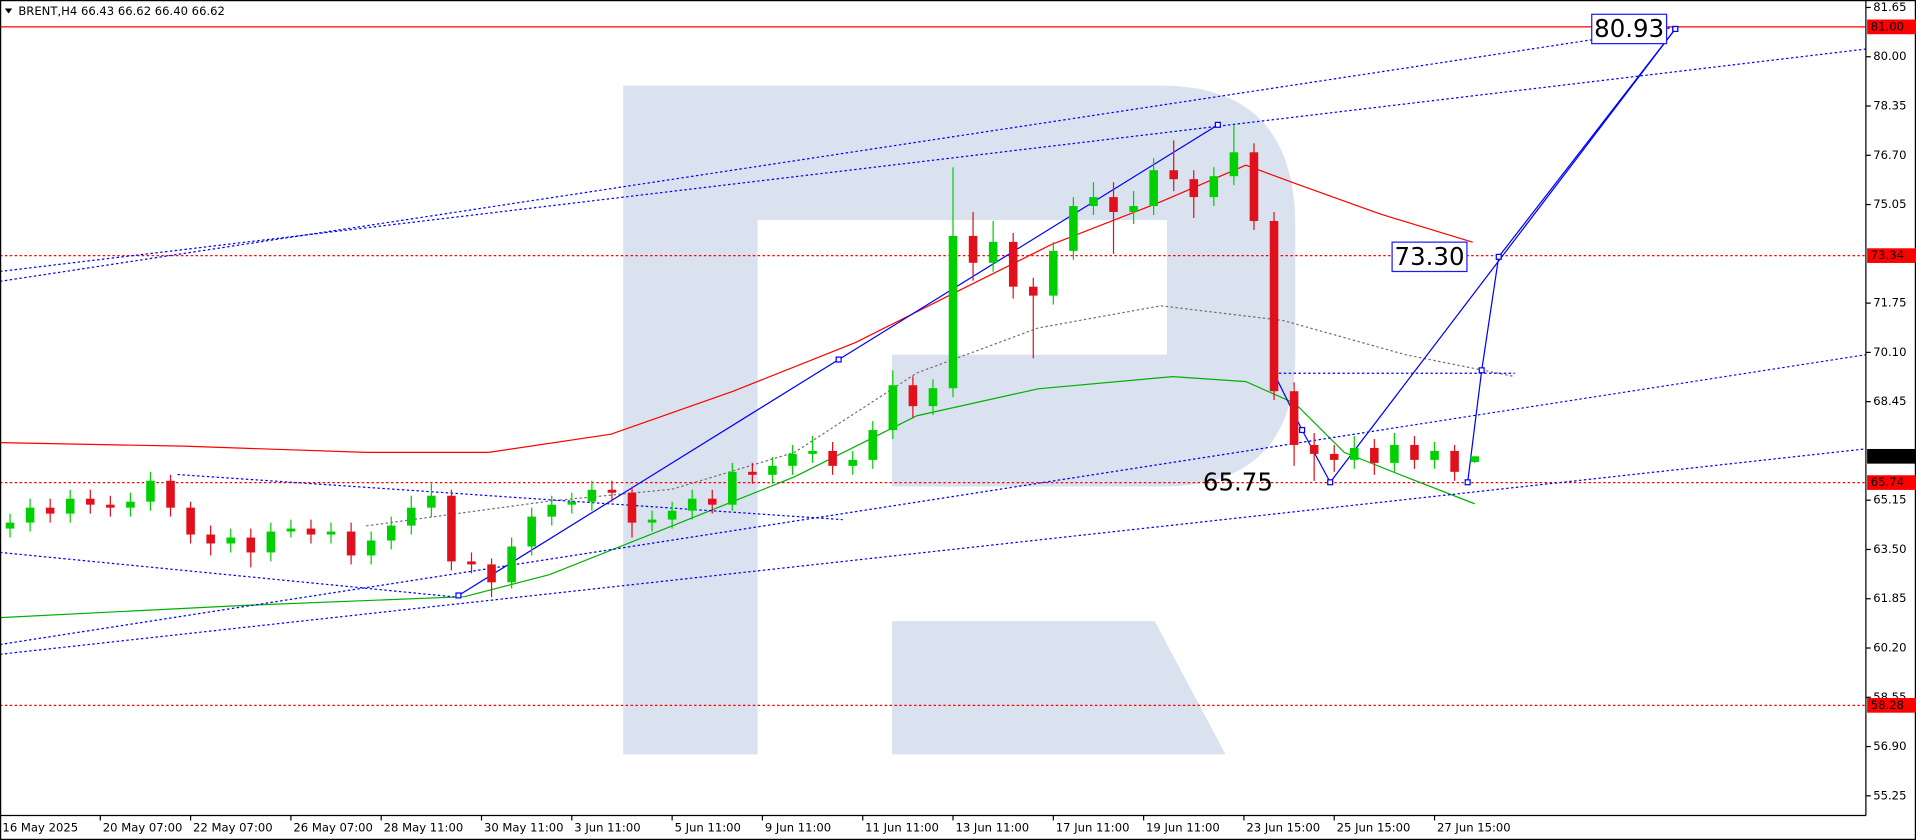 The image size is (1916, 840). I want to click on x-tick-label: 9 Jun 11:00, so click(798, 827).